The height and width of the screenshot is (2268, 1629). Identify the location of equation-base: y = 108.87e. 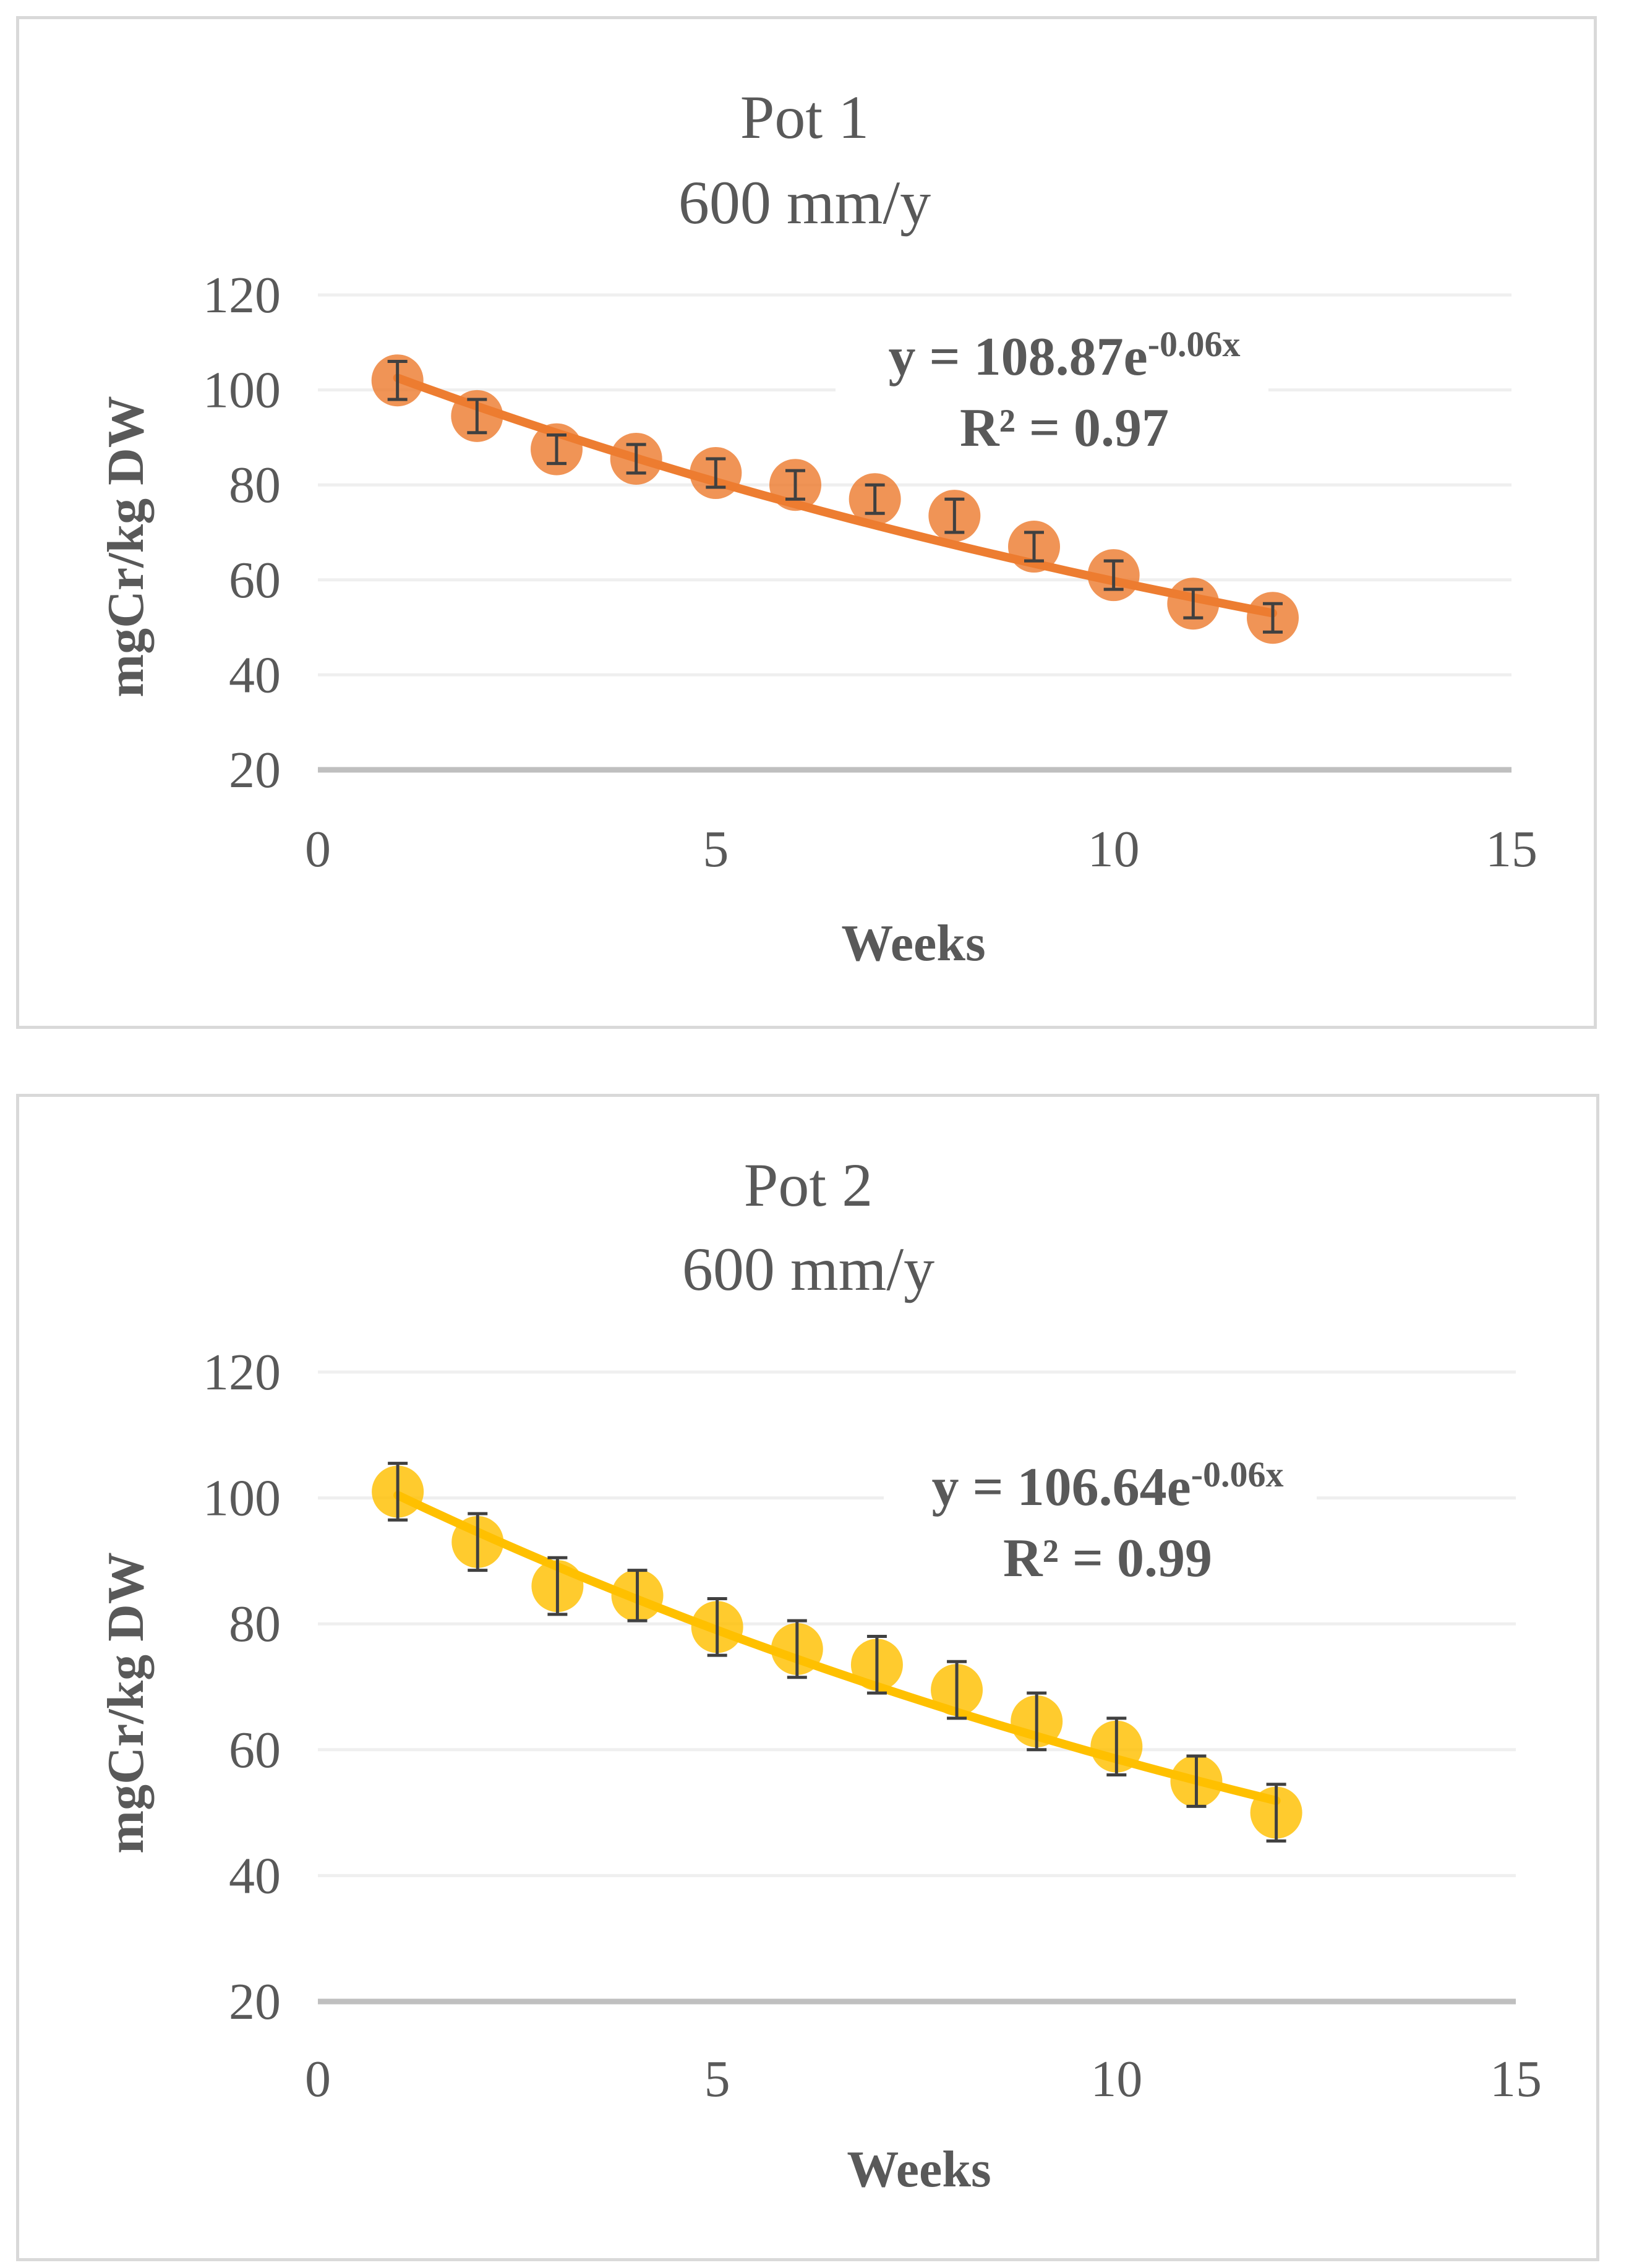
(1017, 357).